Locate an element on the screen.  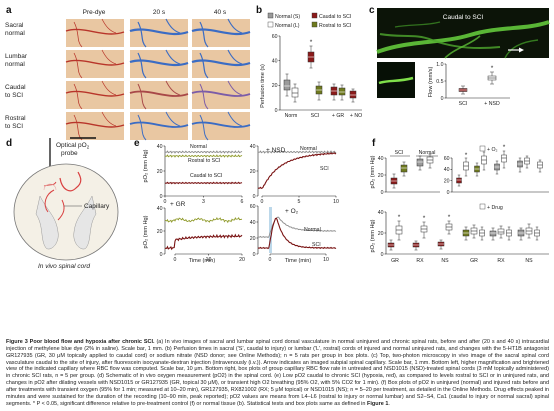
dye-vessel-branch2-r2-c0 is located at coordinates (109, 88).